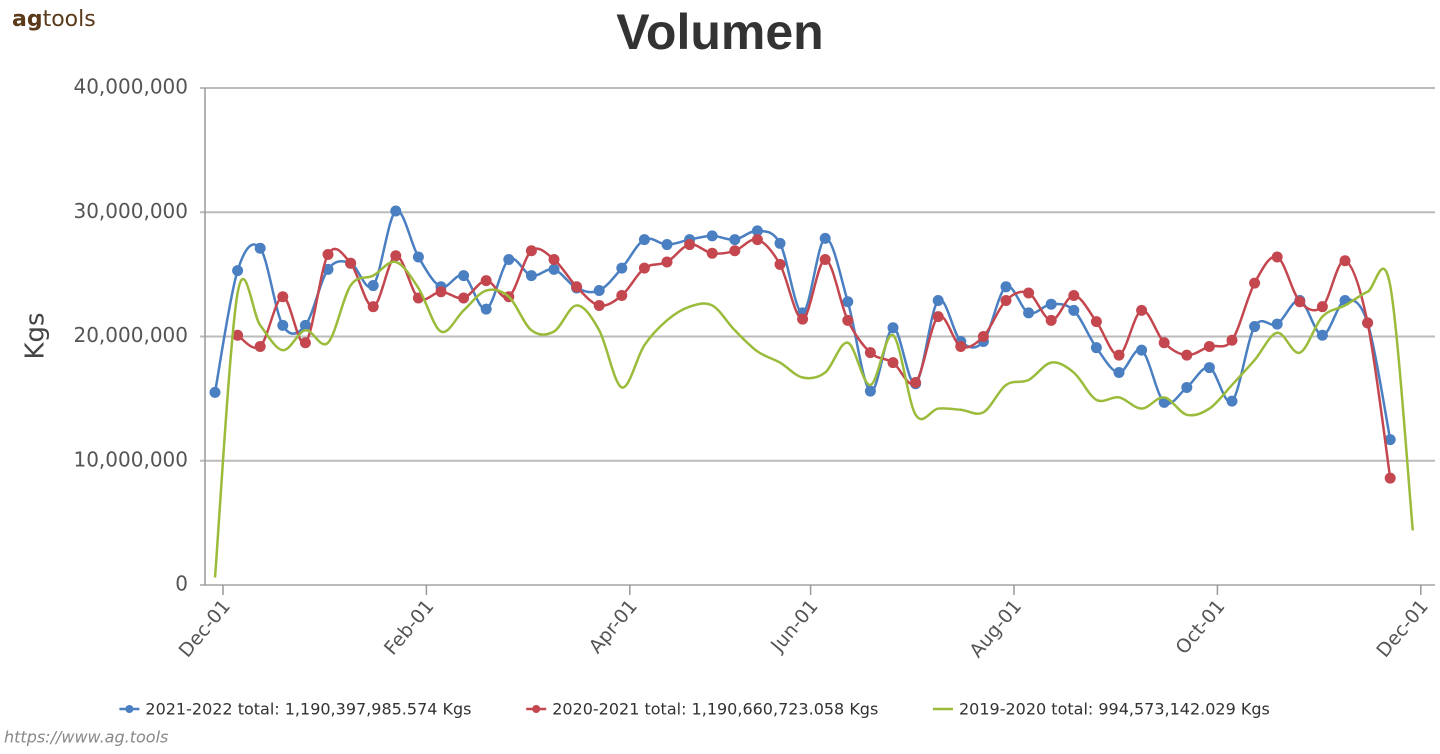 The height and width of the screenshot is (754, 1440). What do you see at coordinates (181, 584) in the screenshot?
I see `y-tick-label: 0` at bounding box center [181, 584].